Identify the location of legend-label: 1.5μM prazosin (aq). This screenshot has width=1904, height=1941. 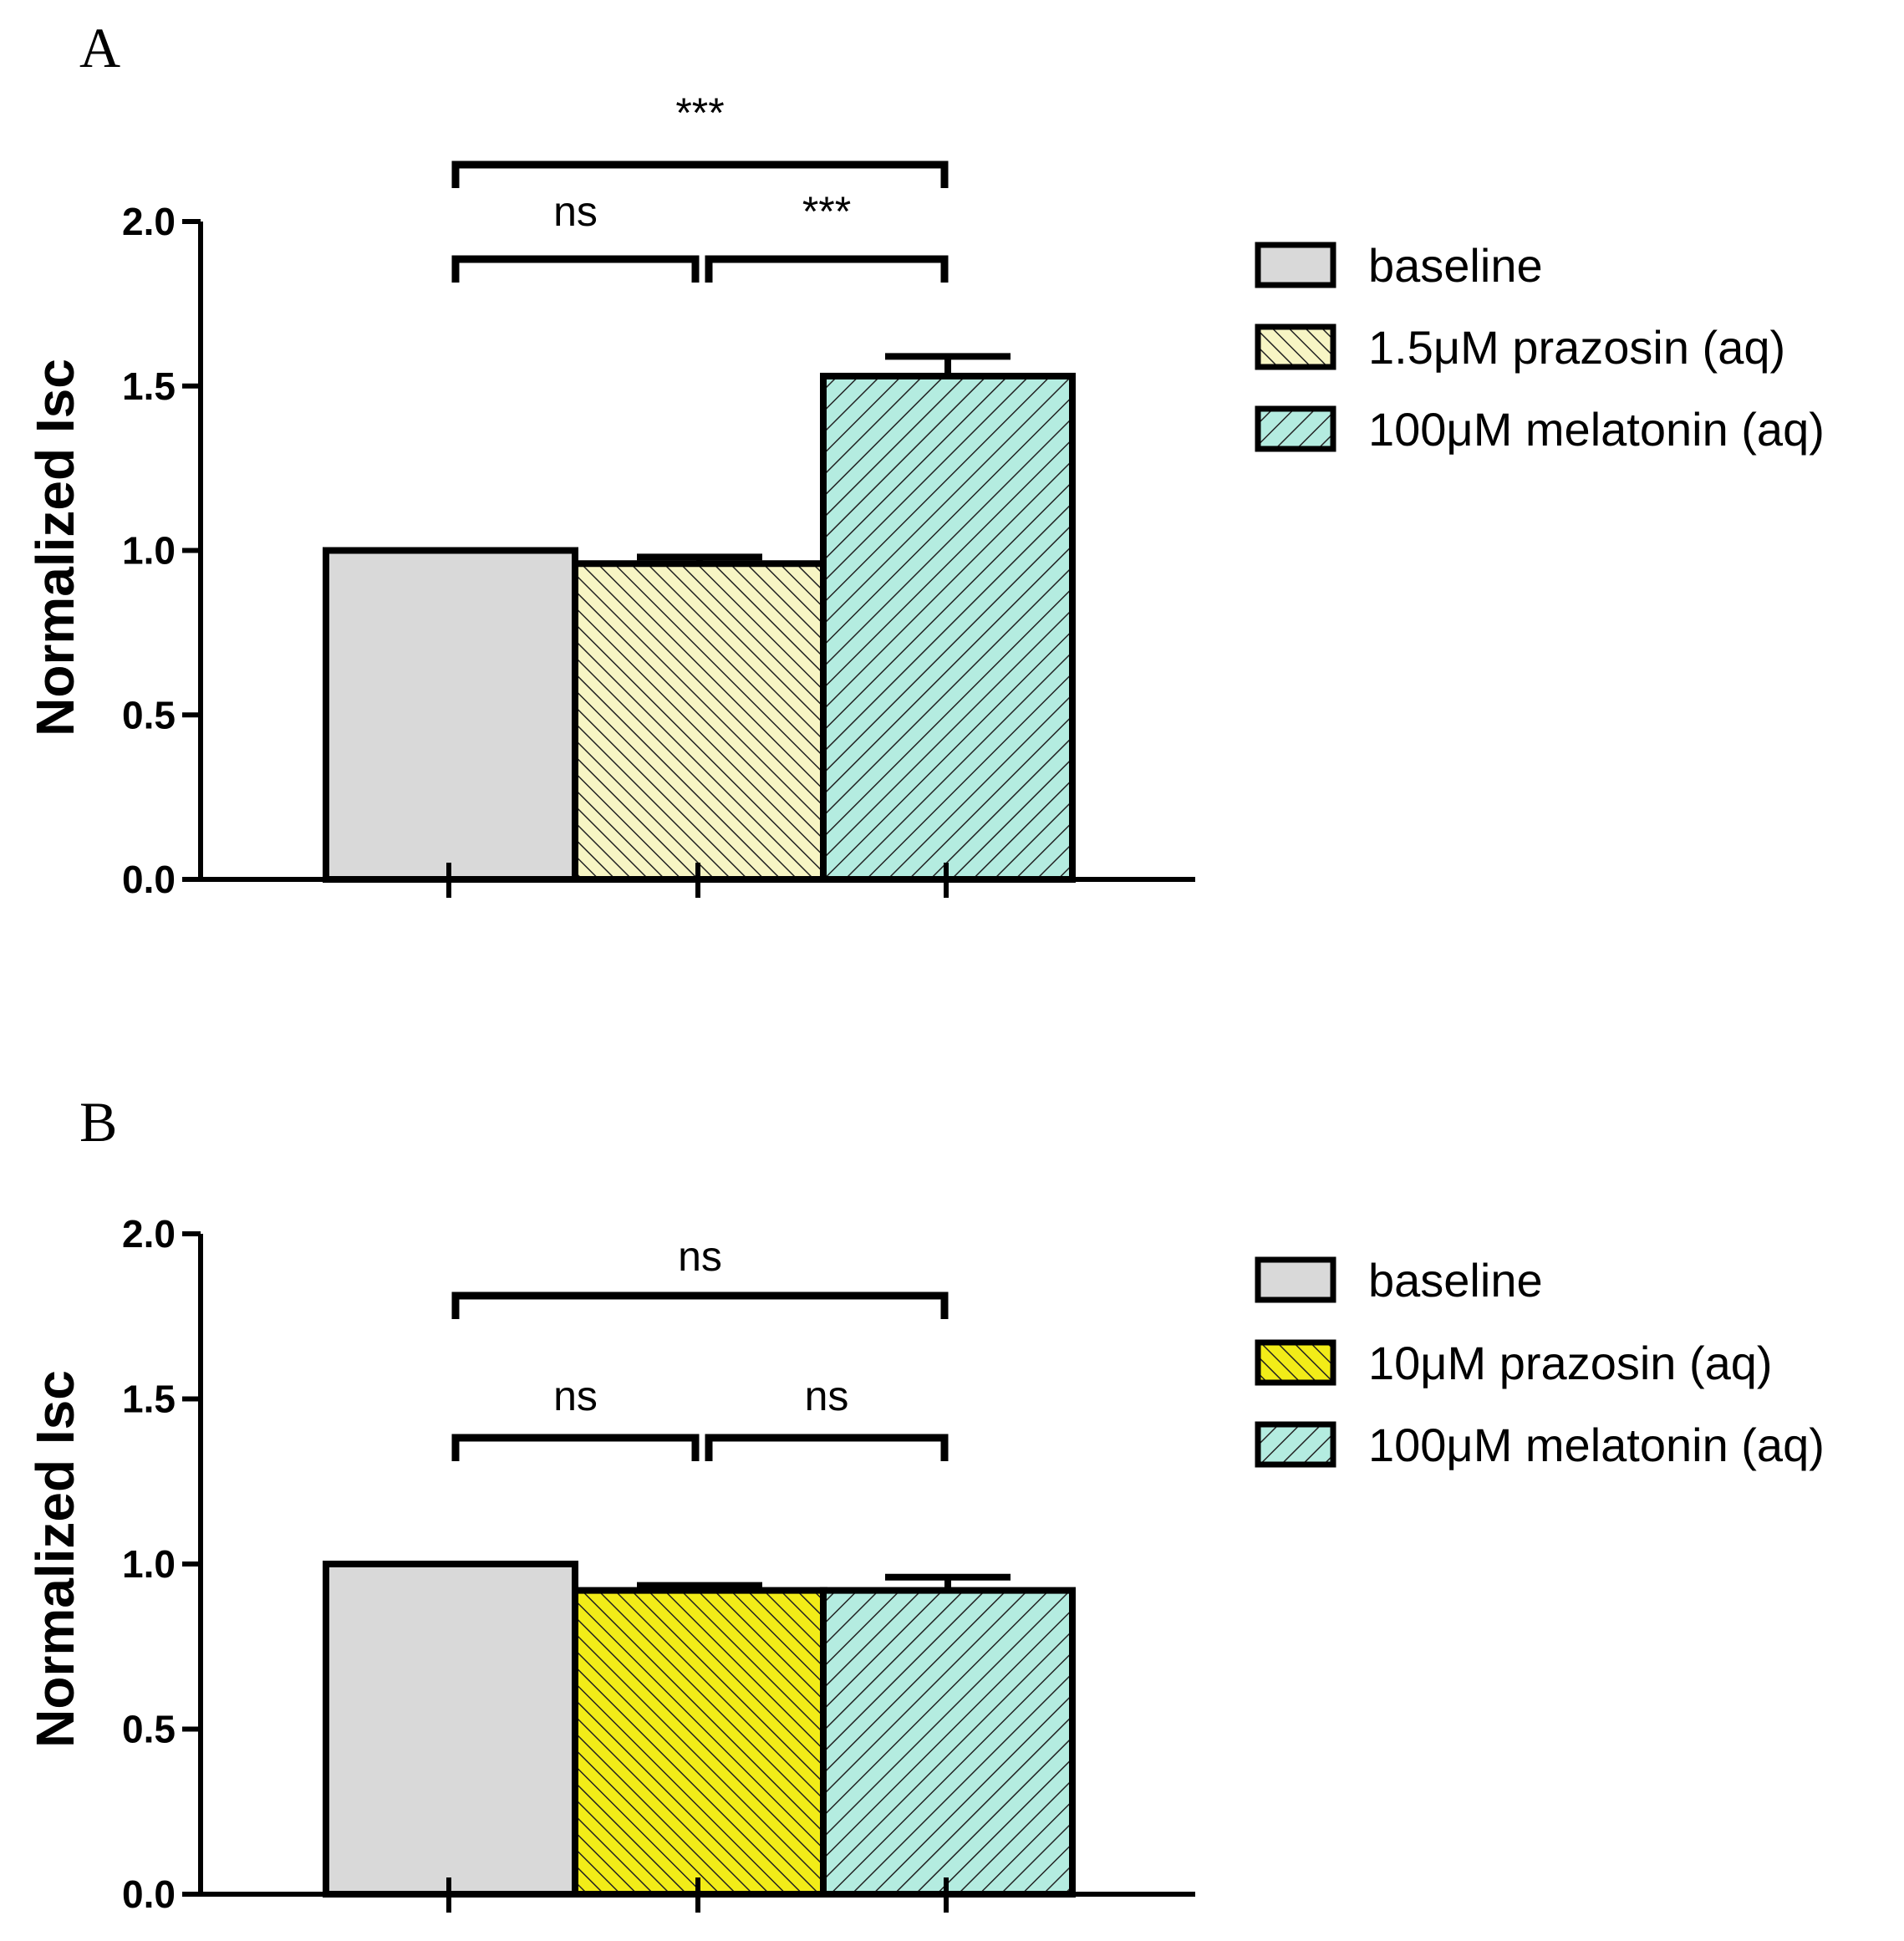
(1576, 347).